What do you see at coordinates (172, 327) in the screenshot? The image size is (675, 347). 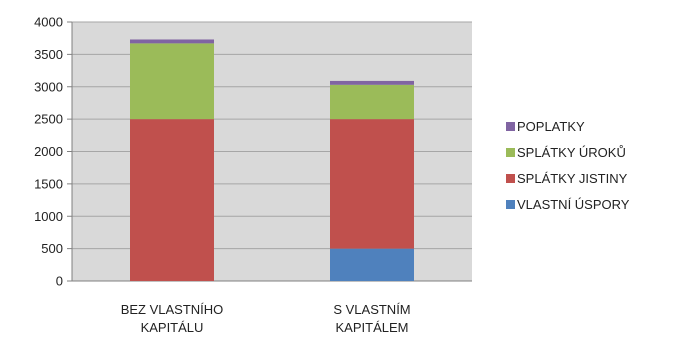 I see `x-category-label: KAPITÁLU` at bounding box center [172, 327].